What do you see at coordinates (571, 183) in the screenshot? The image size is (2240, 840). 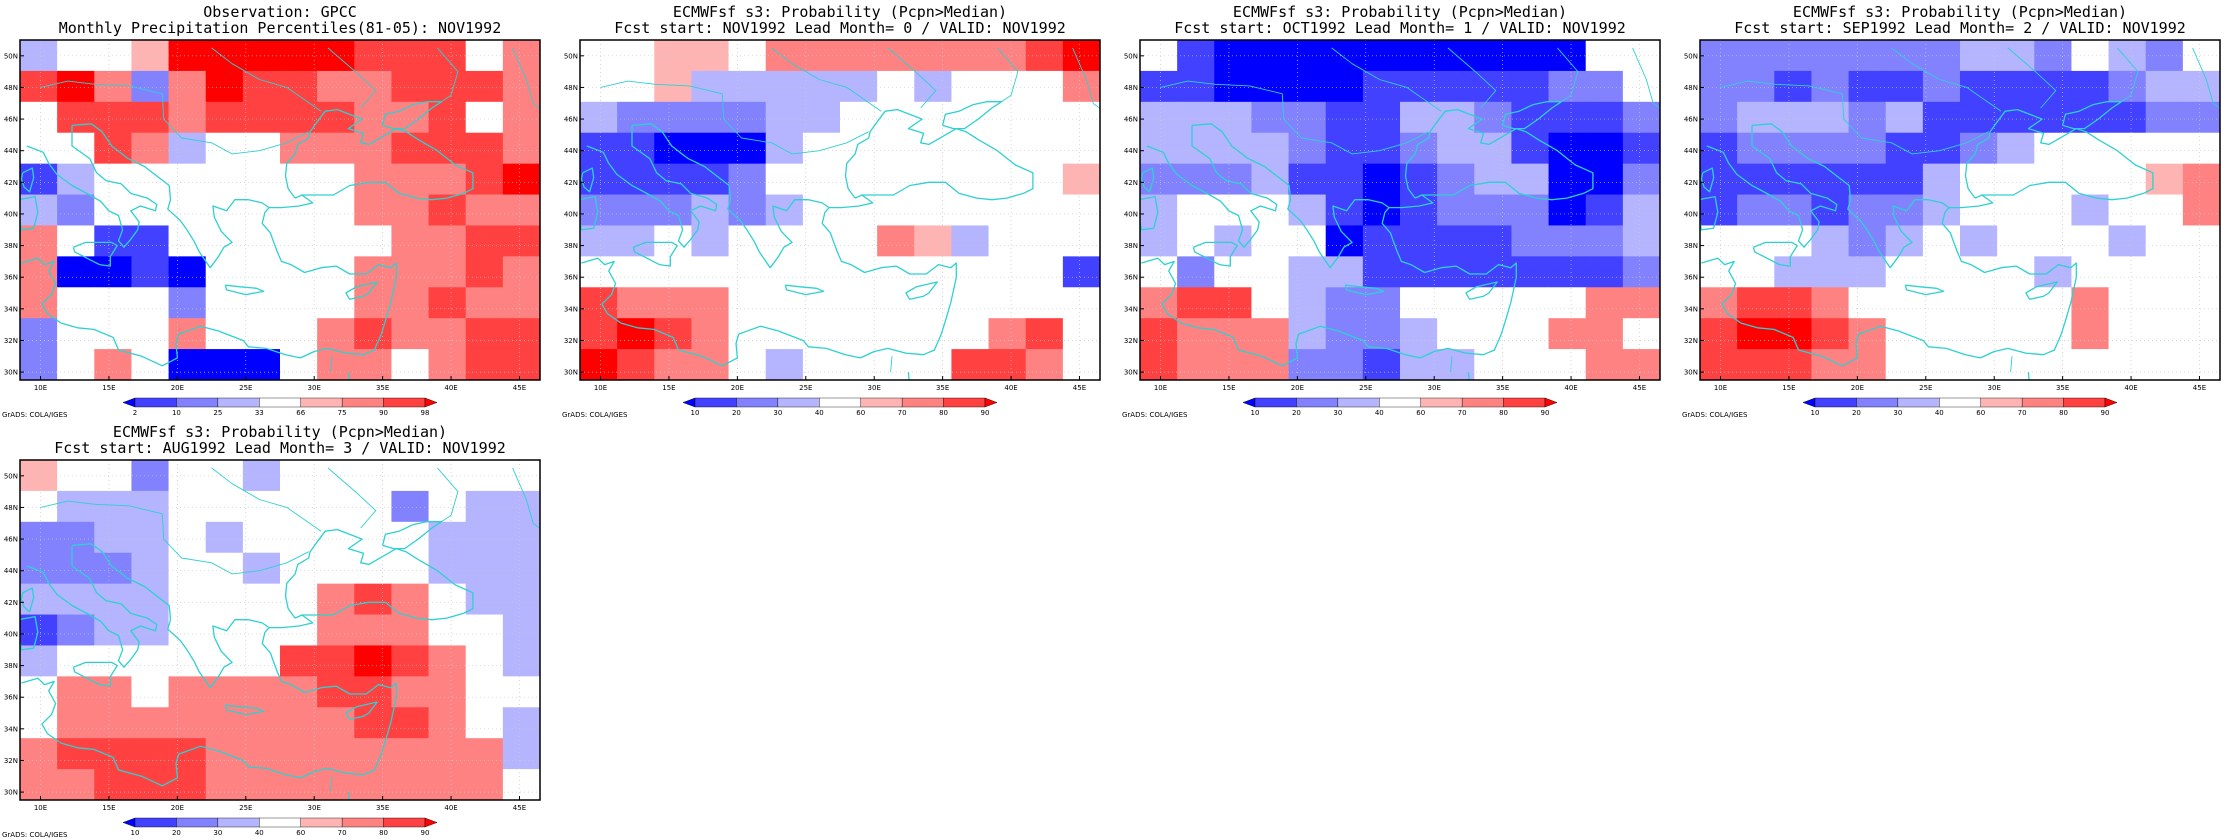 I see `lat-tick-label: 42N` at bounding box center [571, 183].